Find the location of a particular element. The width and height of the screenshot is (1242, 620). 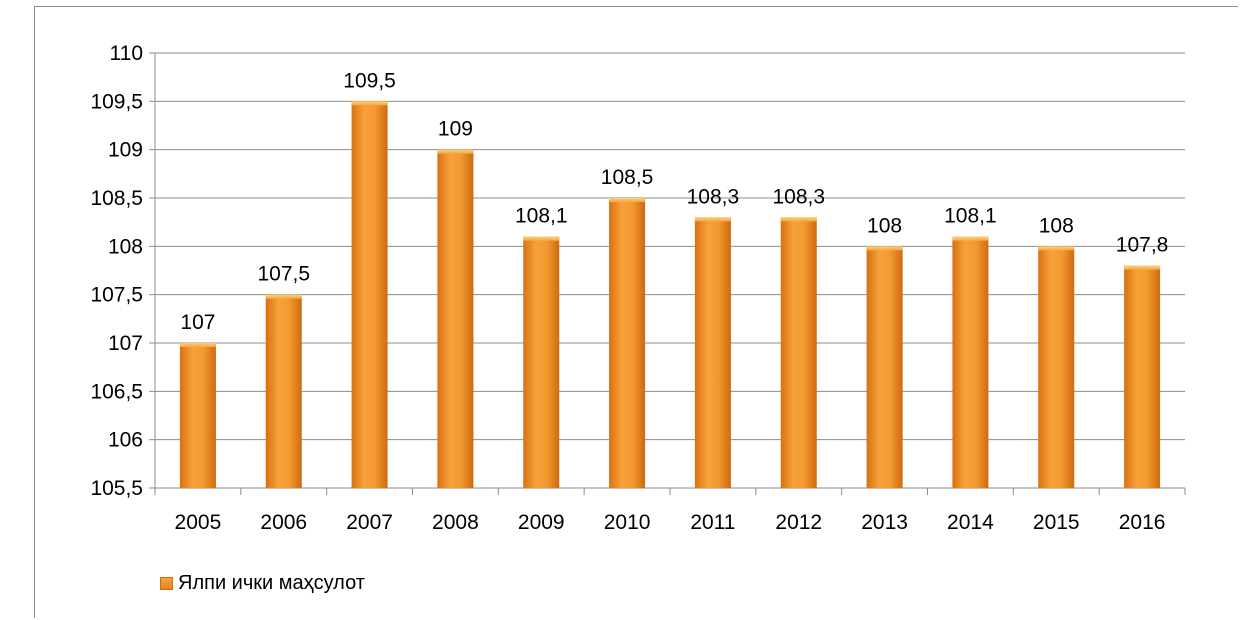

x-tick-label: 2016 is located at coordinates (1142, 522).